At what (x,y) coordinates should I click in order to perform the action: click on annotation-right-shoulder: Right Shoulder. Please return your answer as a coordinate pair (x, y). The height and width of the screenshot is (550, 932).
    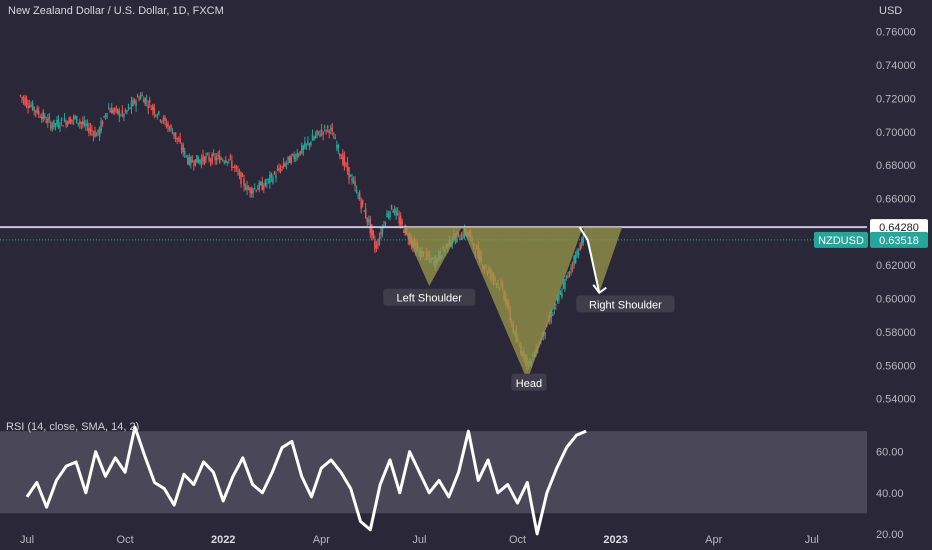
    Looking at the image, I should click on (625, 304).